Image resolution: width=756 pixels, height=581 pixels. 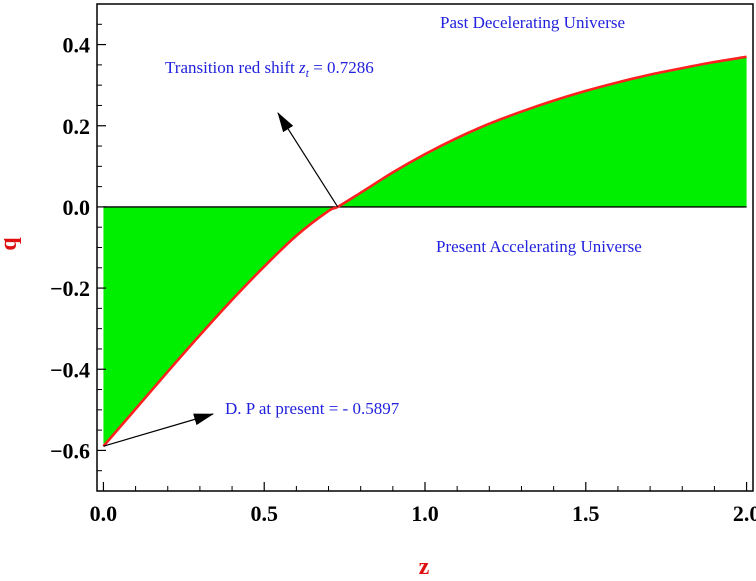 I want to click on annotation-transition-symbol: z, so click(x=302, y=67).